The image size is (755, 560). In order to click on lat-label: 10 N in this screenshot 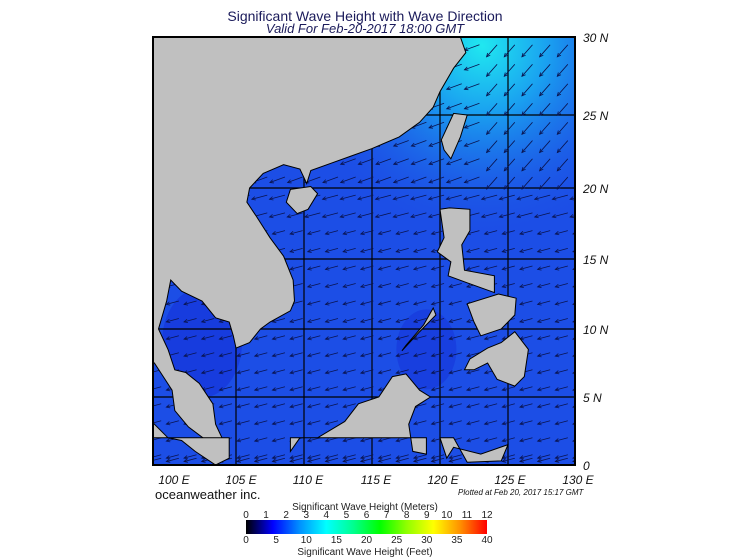, I will do `click(596, 330)`.